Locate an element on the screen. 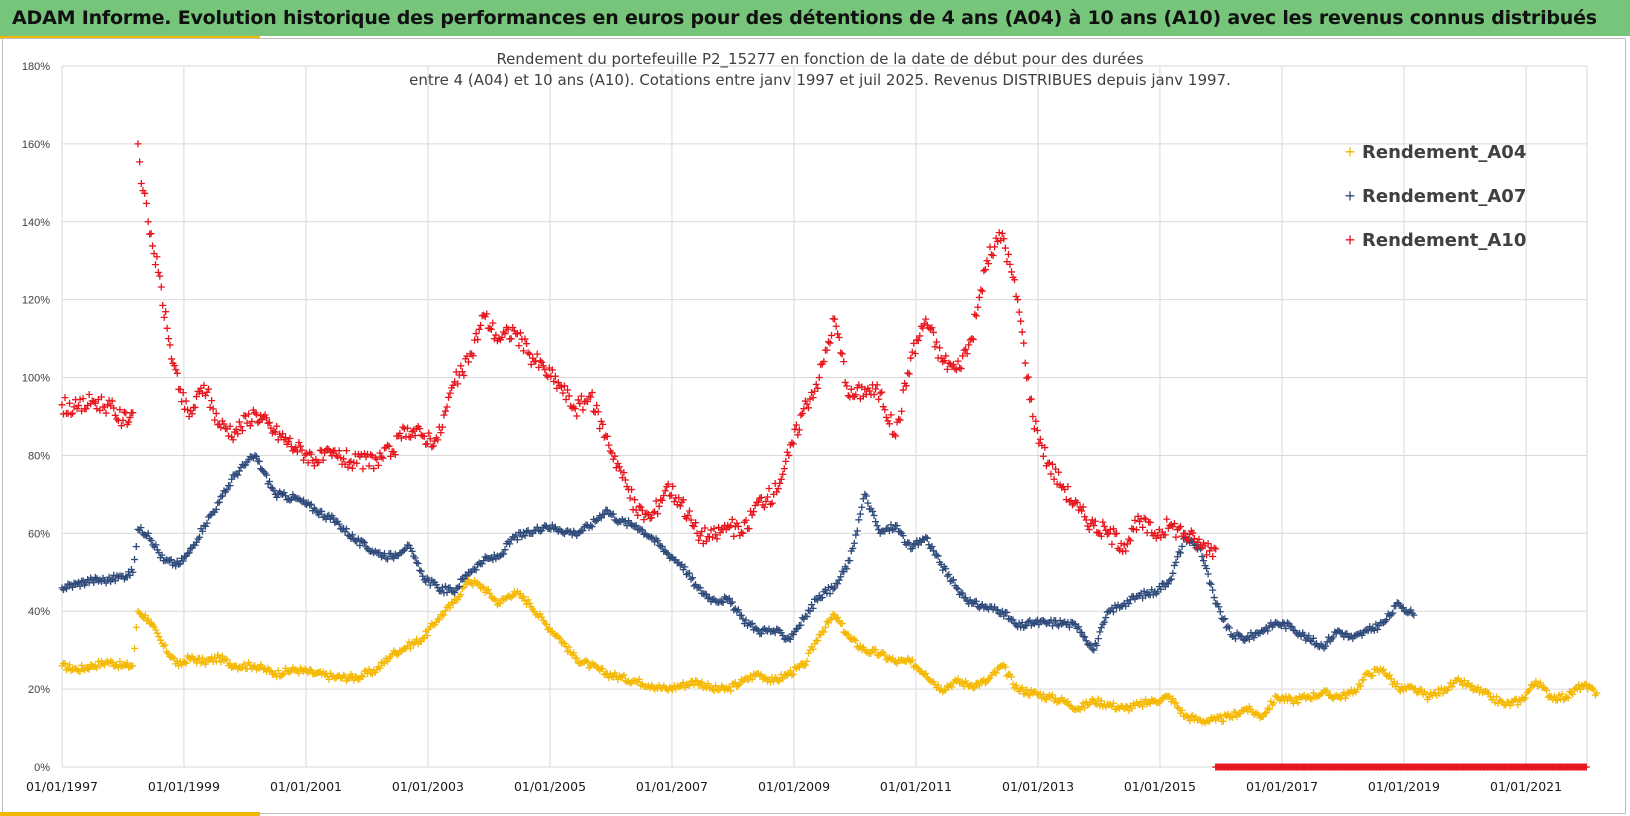  y-tick-label: 60% is located at coordinates (39, 534).